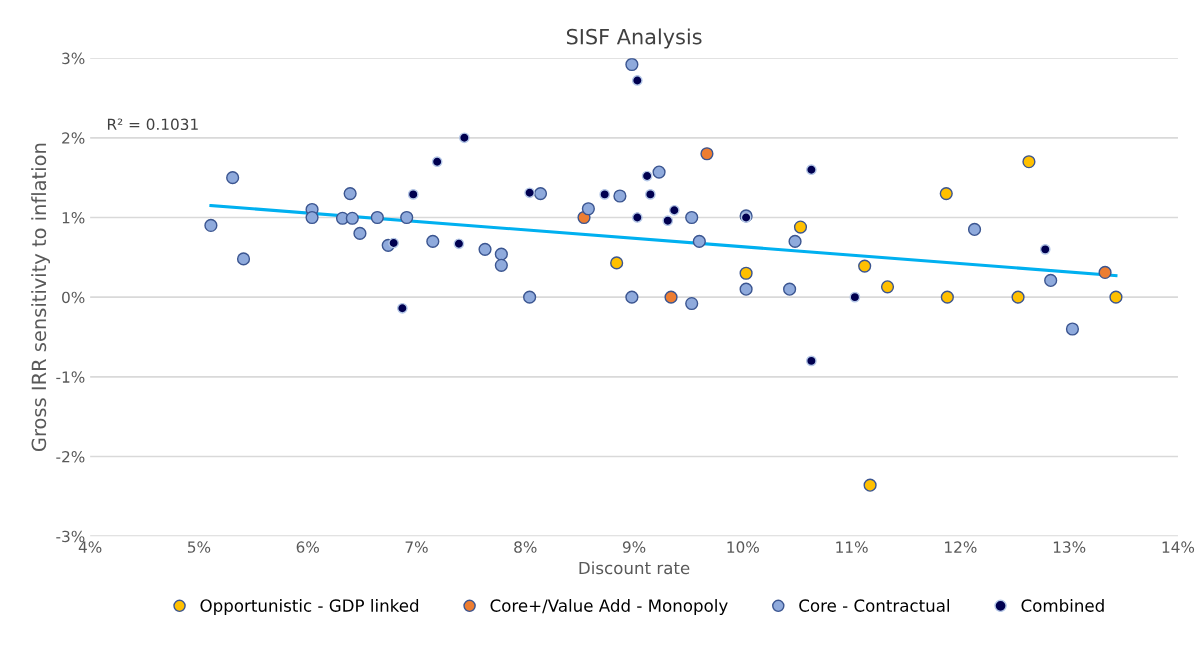 This screenshot has height=646, width=1202. Describe the element at coordinates (152, 124) in the screenshot. I see `annotation: R² = 0.1031` at that location.